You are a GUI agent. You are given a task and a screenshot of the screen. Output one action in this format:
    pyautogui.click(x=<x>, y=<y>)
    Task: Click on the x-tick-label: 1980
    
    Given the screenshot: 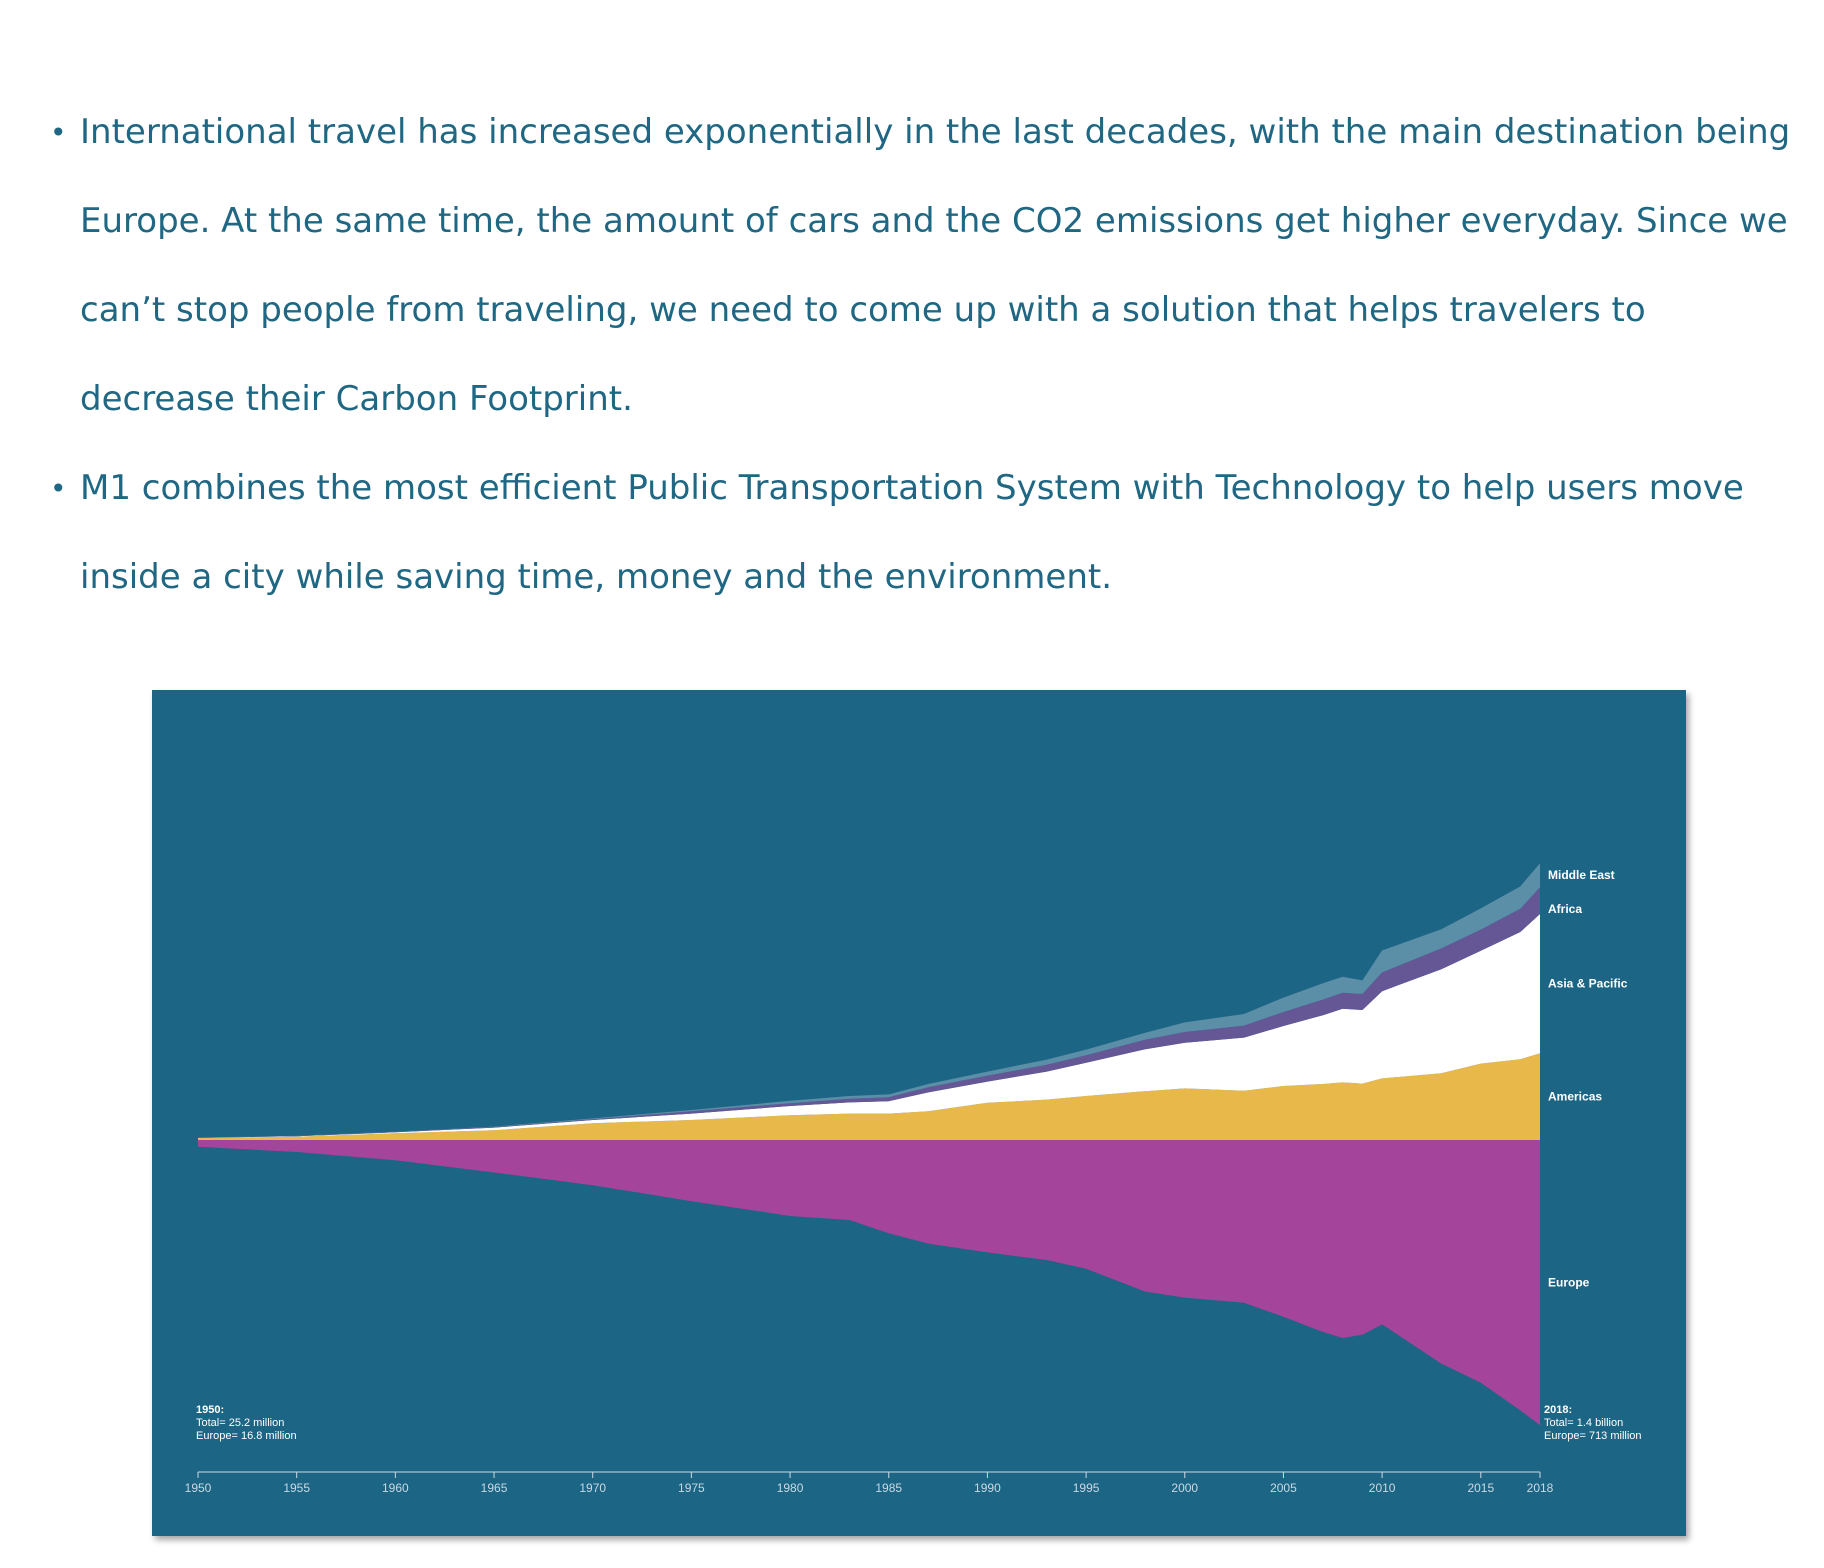 What is the action you would take?
    pyautogui.click(x=790, y=1488)
    